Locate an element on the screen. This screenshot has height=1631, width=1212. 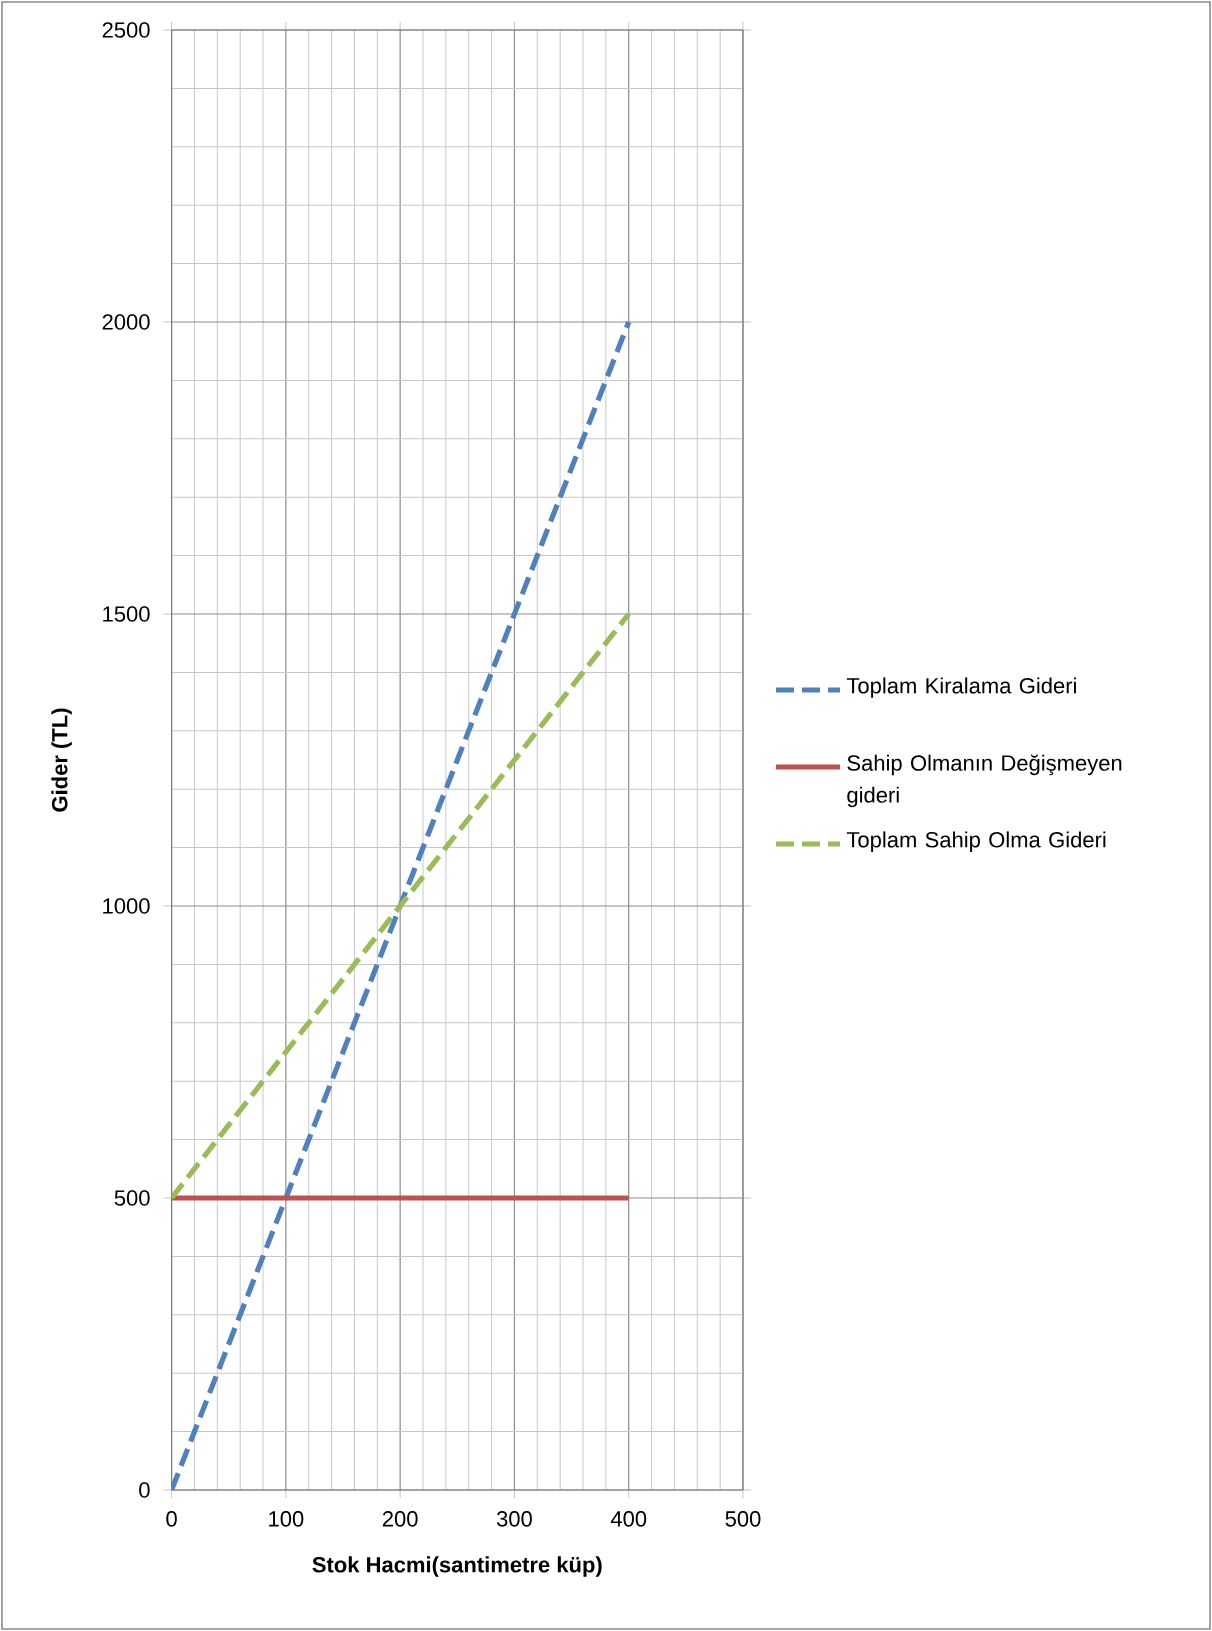
y-tick-label: 1000 is located at coordinates (126, 906).